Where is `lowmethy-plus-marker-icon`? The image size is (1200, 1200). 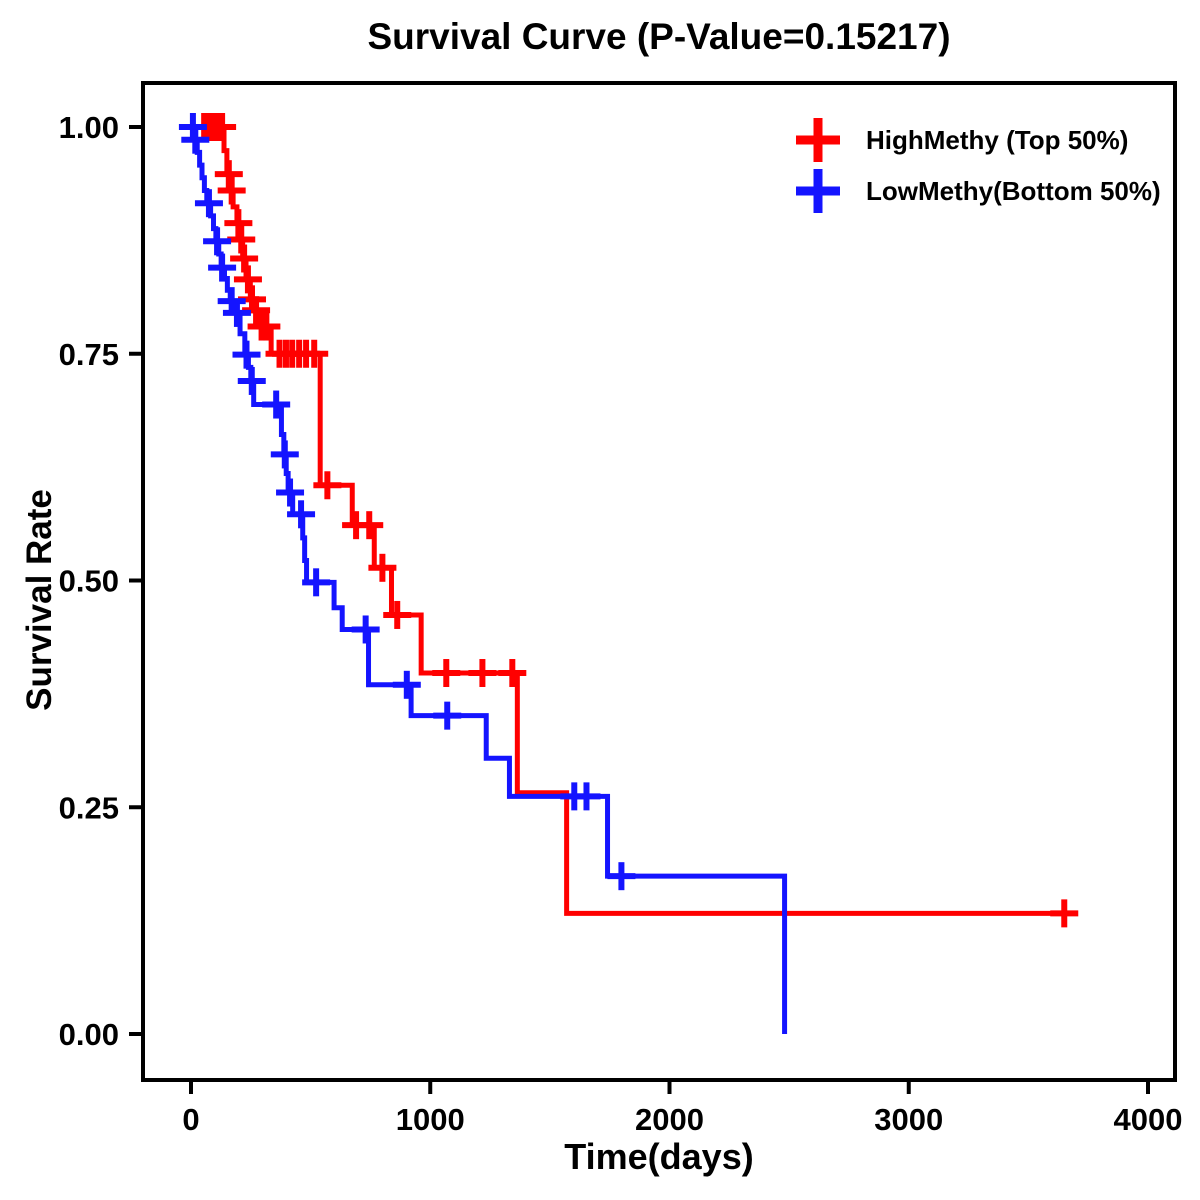 lowmethy-plus-marker-icon is located at coordinates (818, 191).